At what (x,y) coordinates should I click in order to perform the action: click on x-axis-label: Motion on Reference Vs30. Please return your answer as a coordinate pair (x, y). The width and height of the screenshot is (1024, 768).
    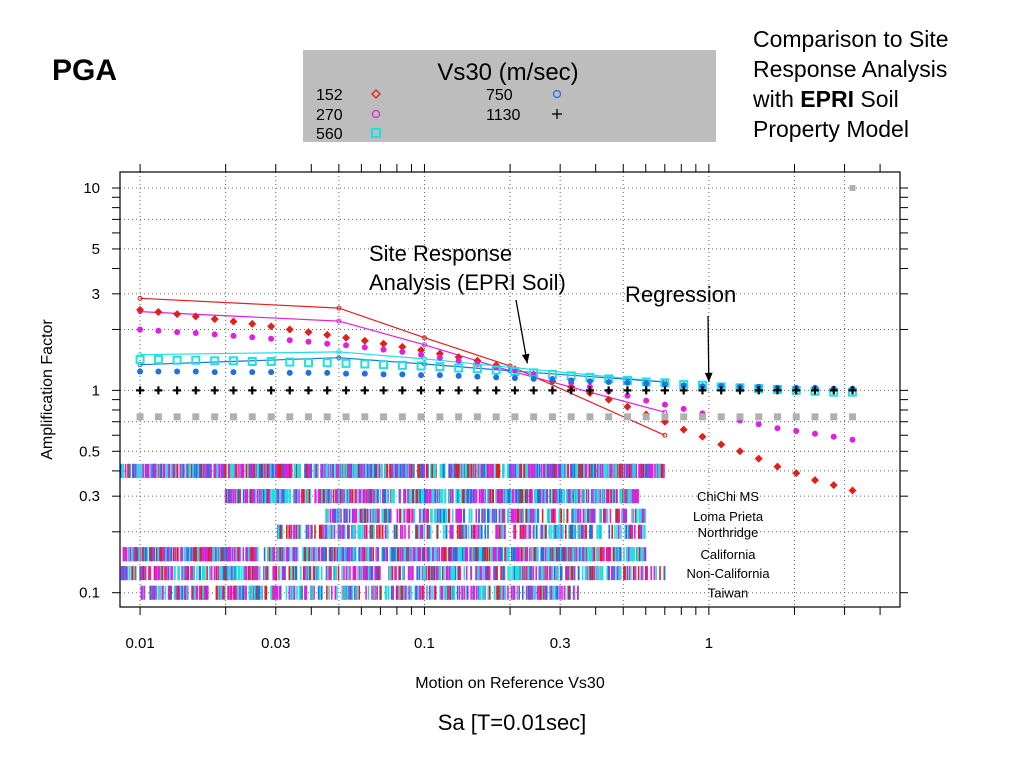
    Looking at the image, I should click on (510, 683).